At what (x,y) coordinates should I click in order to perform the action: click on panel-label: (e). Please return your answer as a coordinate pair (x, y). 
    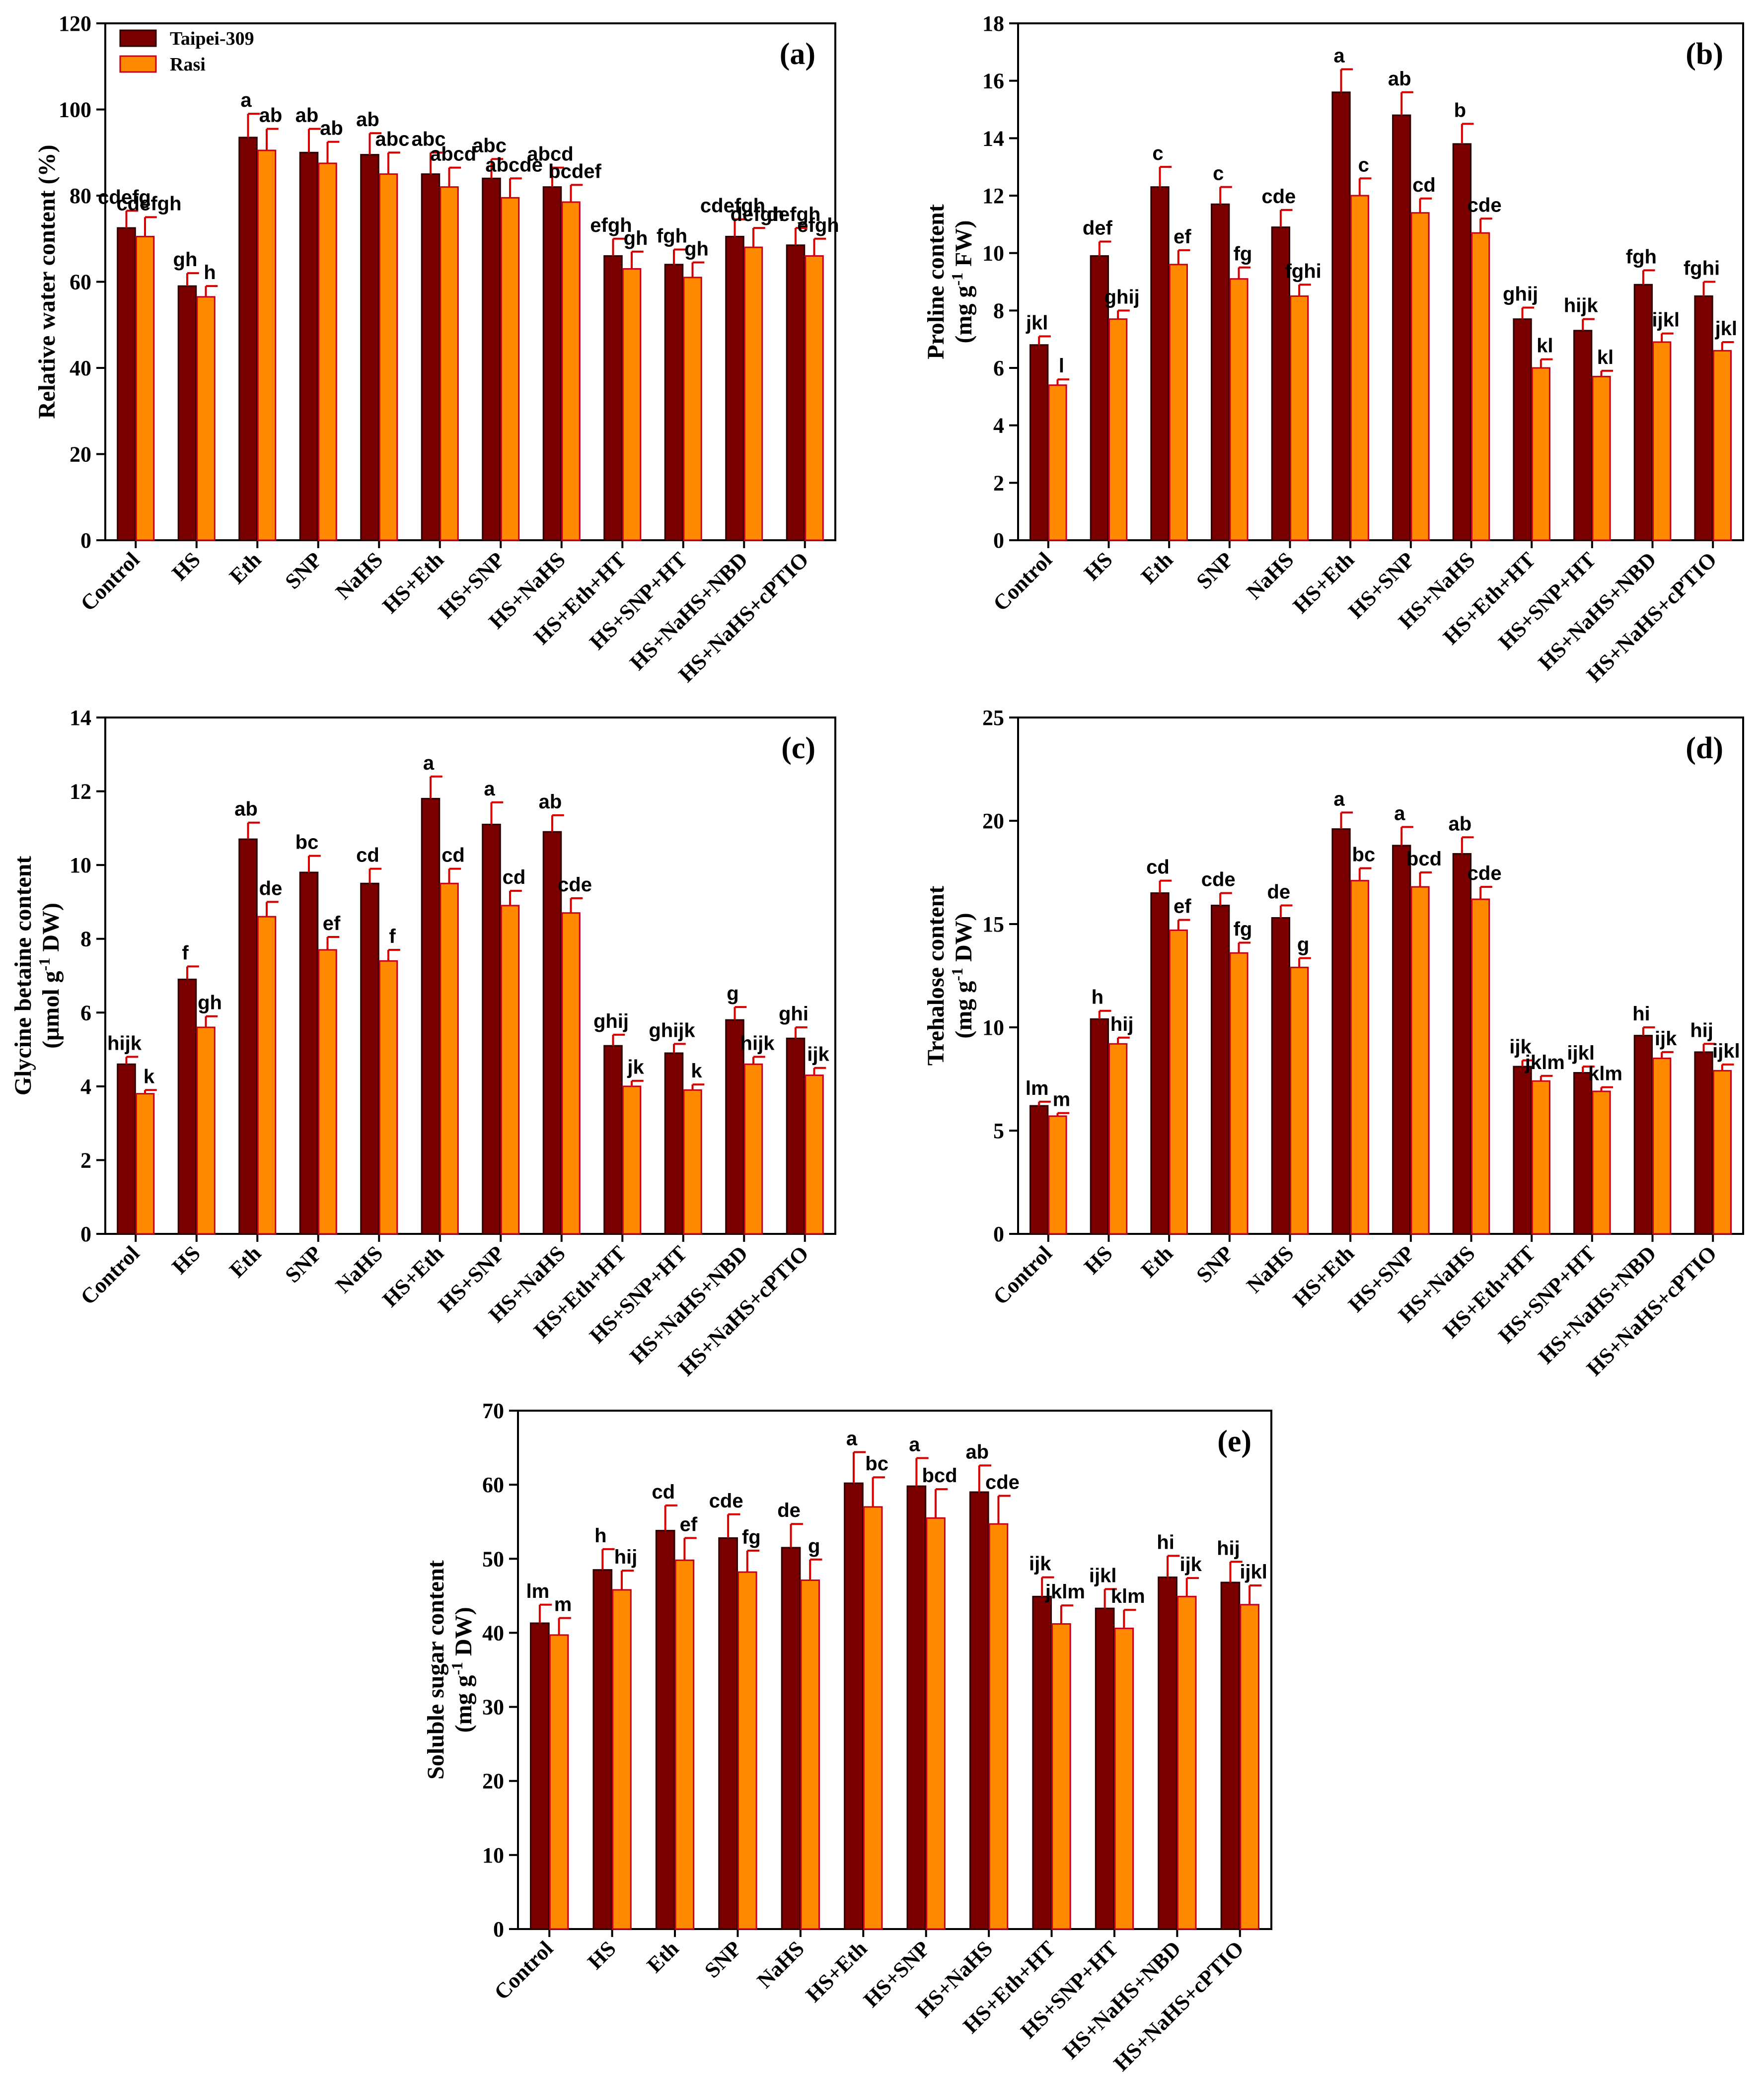
    Looking at the image, I should click on (1234, 1442).